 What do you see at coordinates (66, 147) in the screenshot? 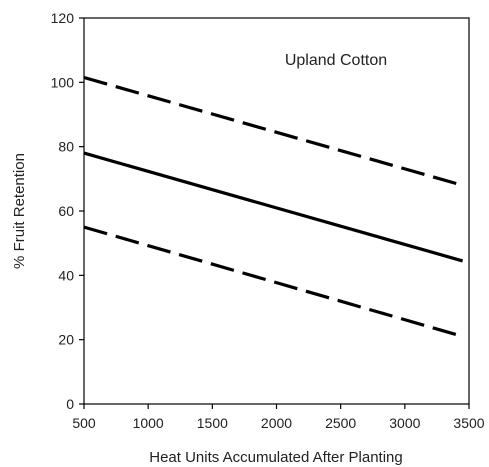
I see `y-tick-label: 80` at bounding box center [66, 147].